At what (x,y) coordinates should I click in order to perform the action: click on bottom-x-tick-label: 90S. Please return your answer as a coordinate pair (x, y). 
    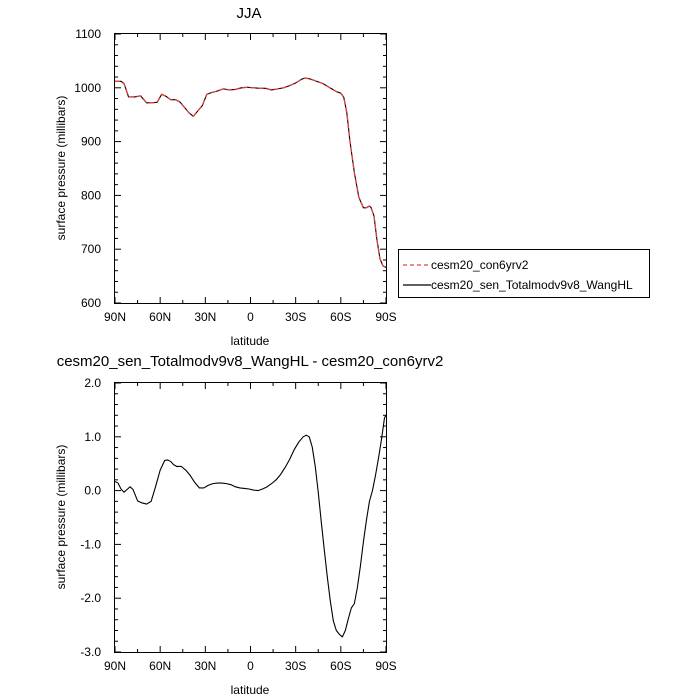
    Looking at the image, I should click on (385, 666).